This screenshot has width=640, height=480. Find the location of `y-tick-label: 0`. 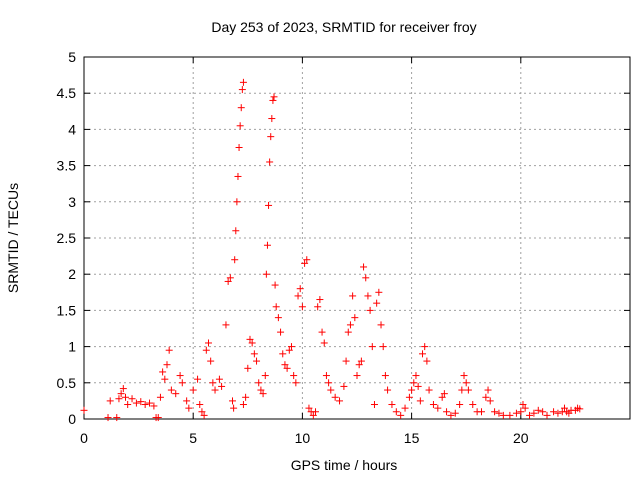

y-tick-label: 0 is located at coordinates (72, 419).